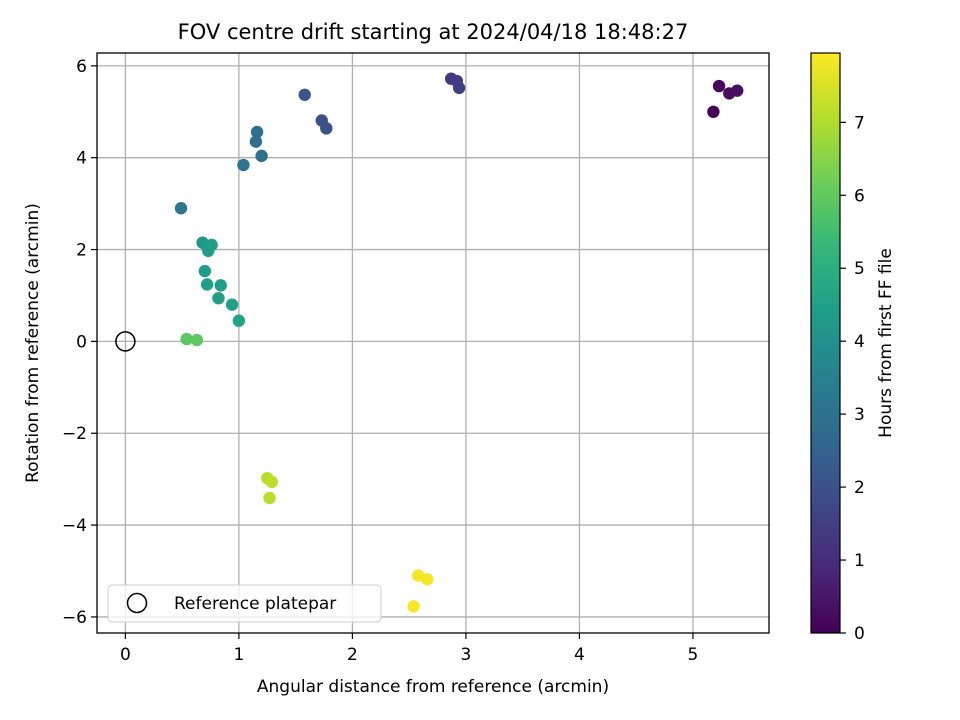 This screenshot has height=720, width=960. I want to click on reference-layer, so click(125, 341).